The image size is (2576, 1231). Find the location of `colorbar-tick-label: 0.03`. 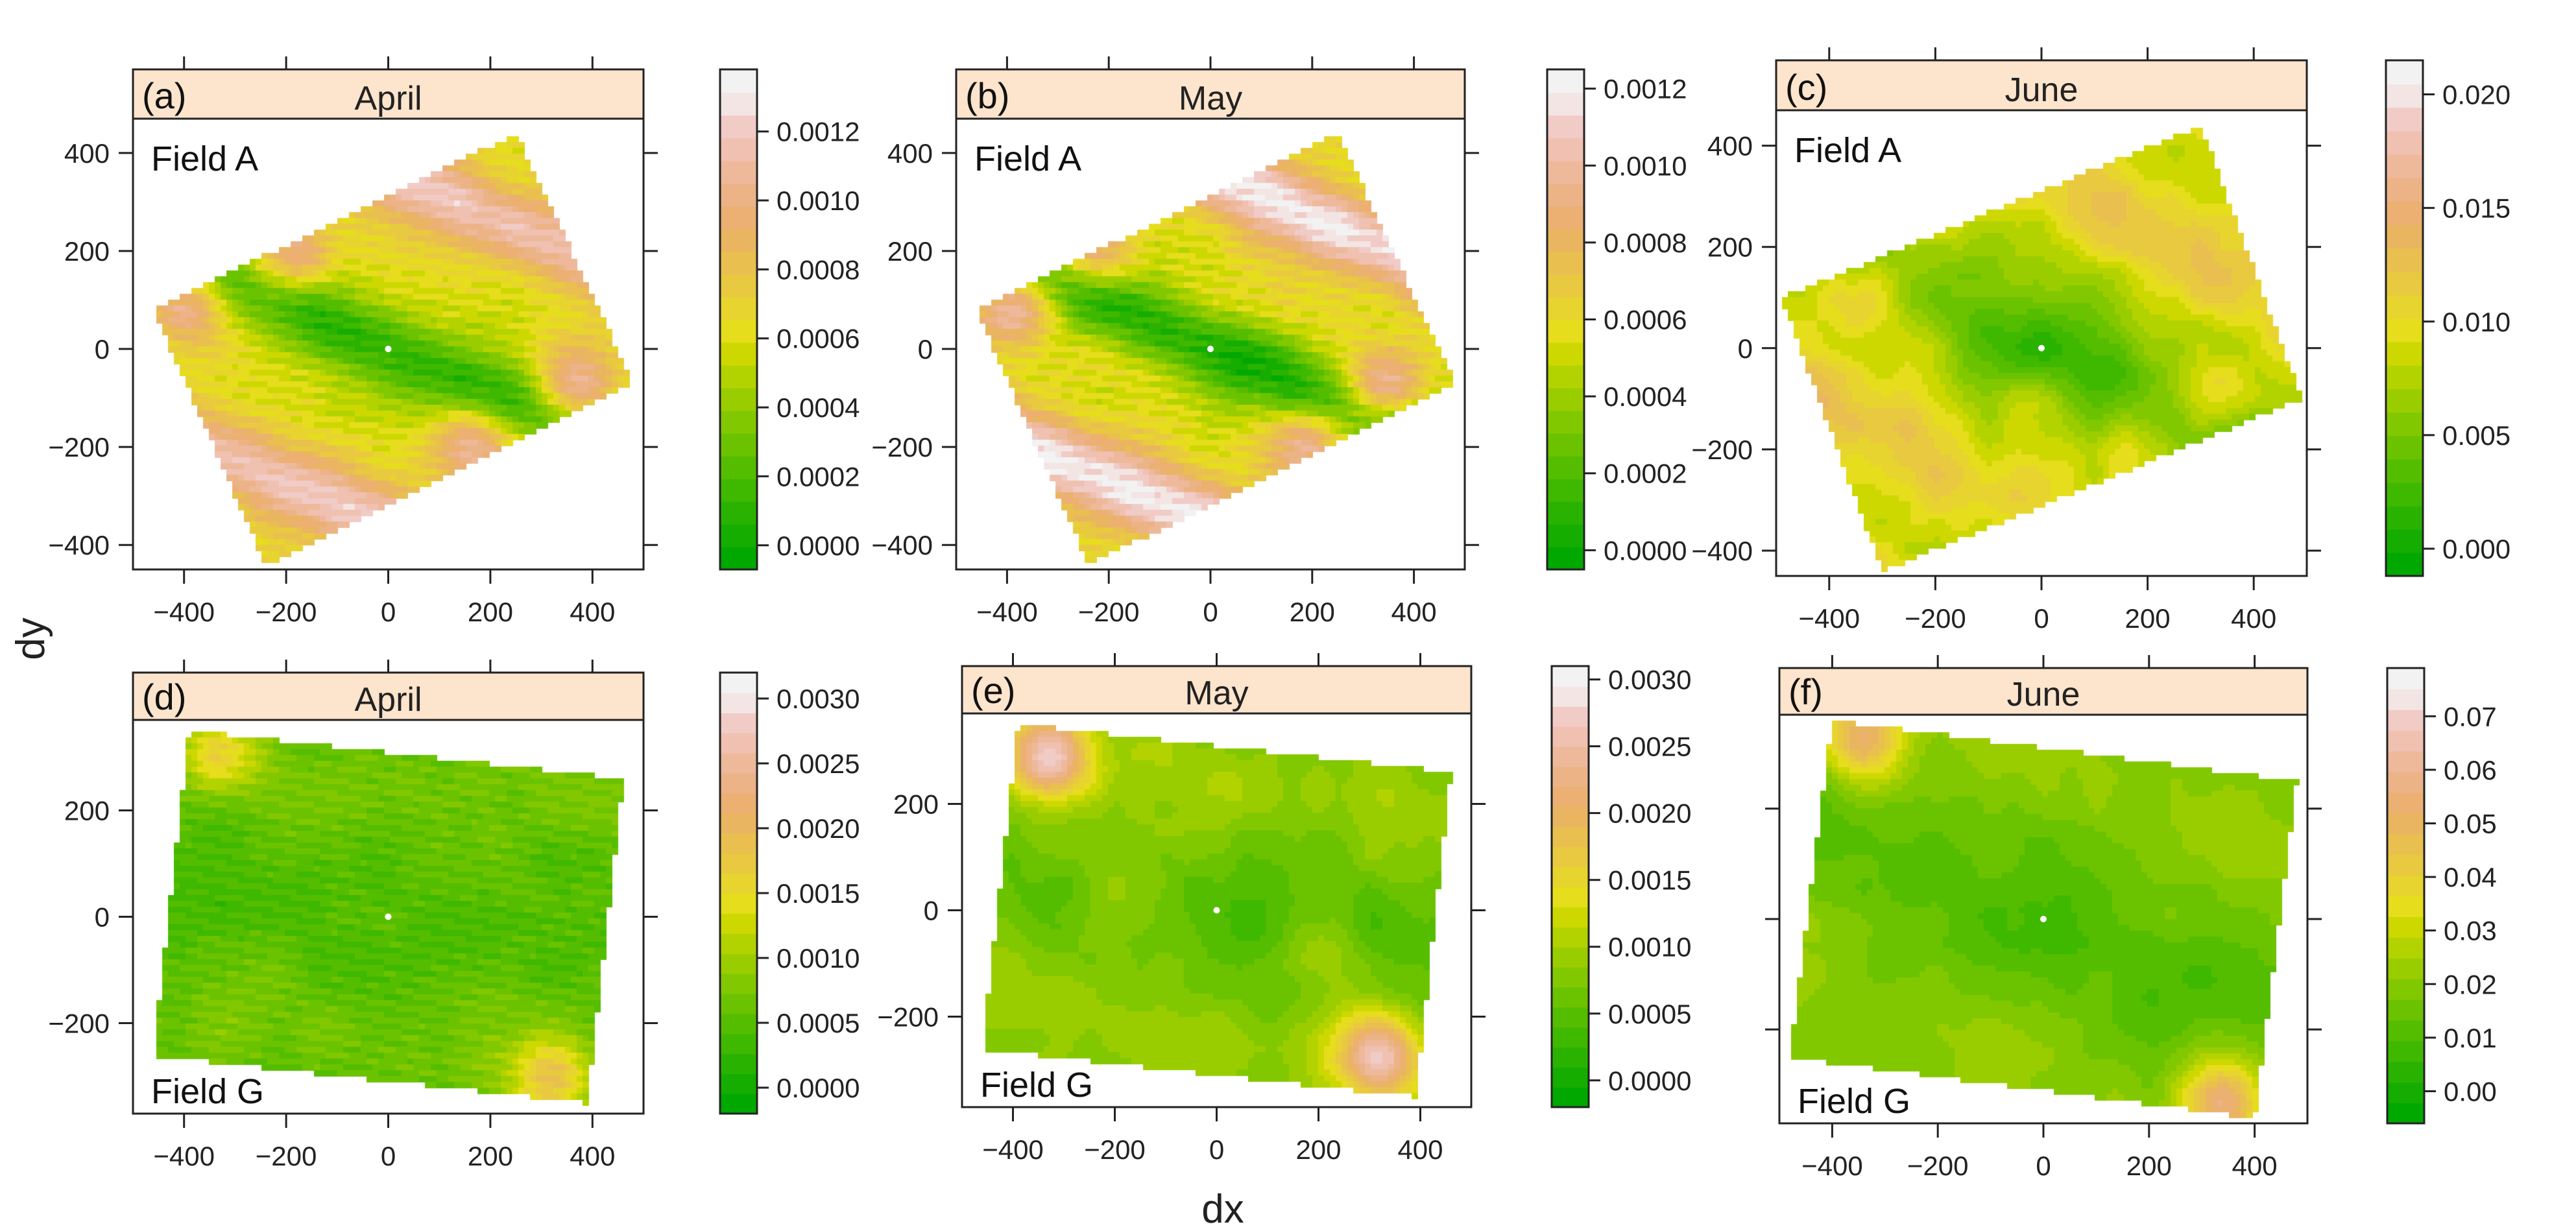

colorbar-tick-label: 0.03 is located at coordinates (2470, 931).